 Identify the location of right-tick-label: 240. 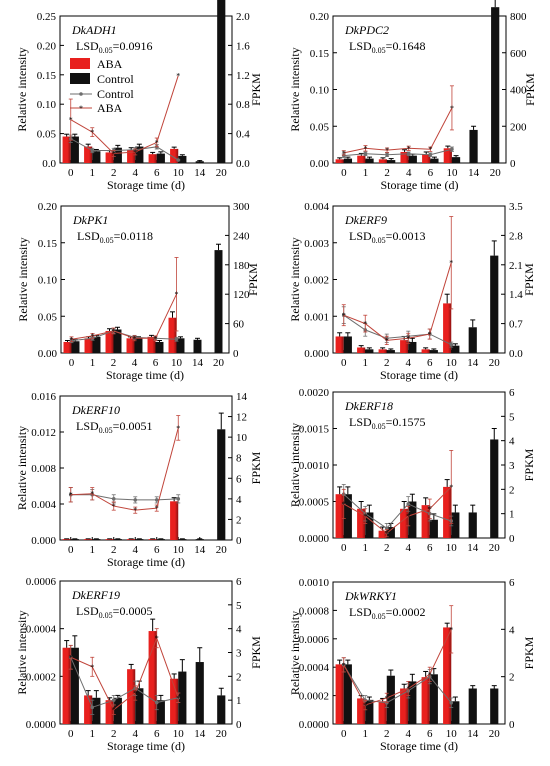
(241, 236).